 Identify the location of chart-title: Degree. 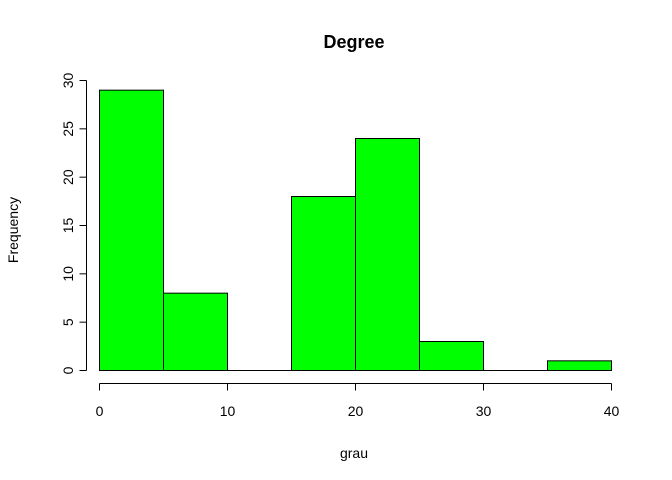
(353, 42).